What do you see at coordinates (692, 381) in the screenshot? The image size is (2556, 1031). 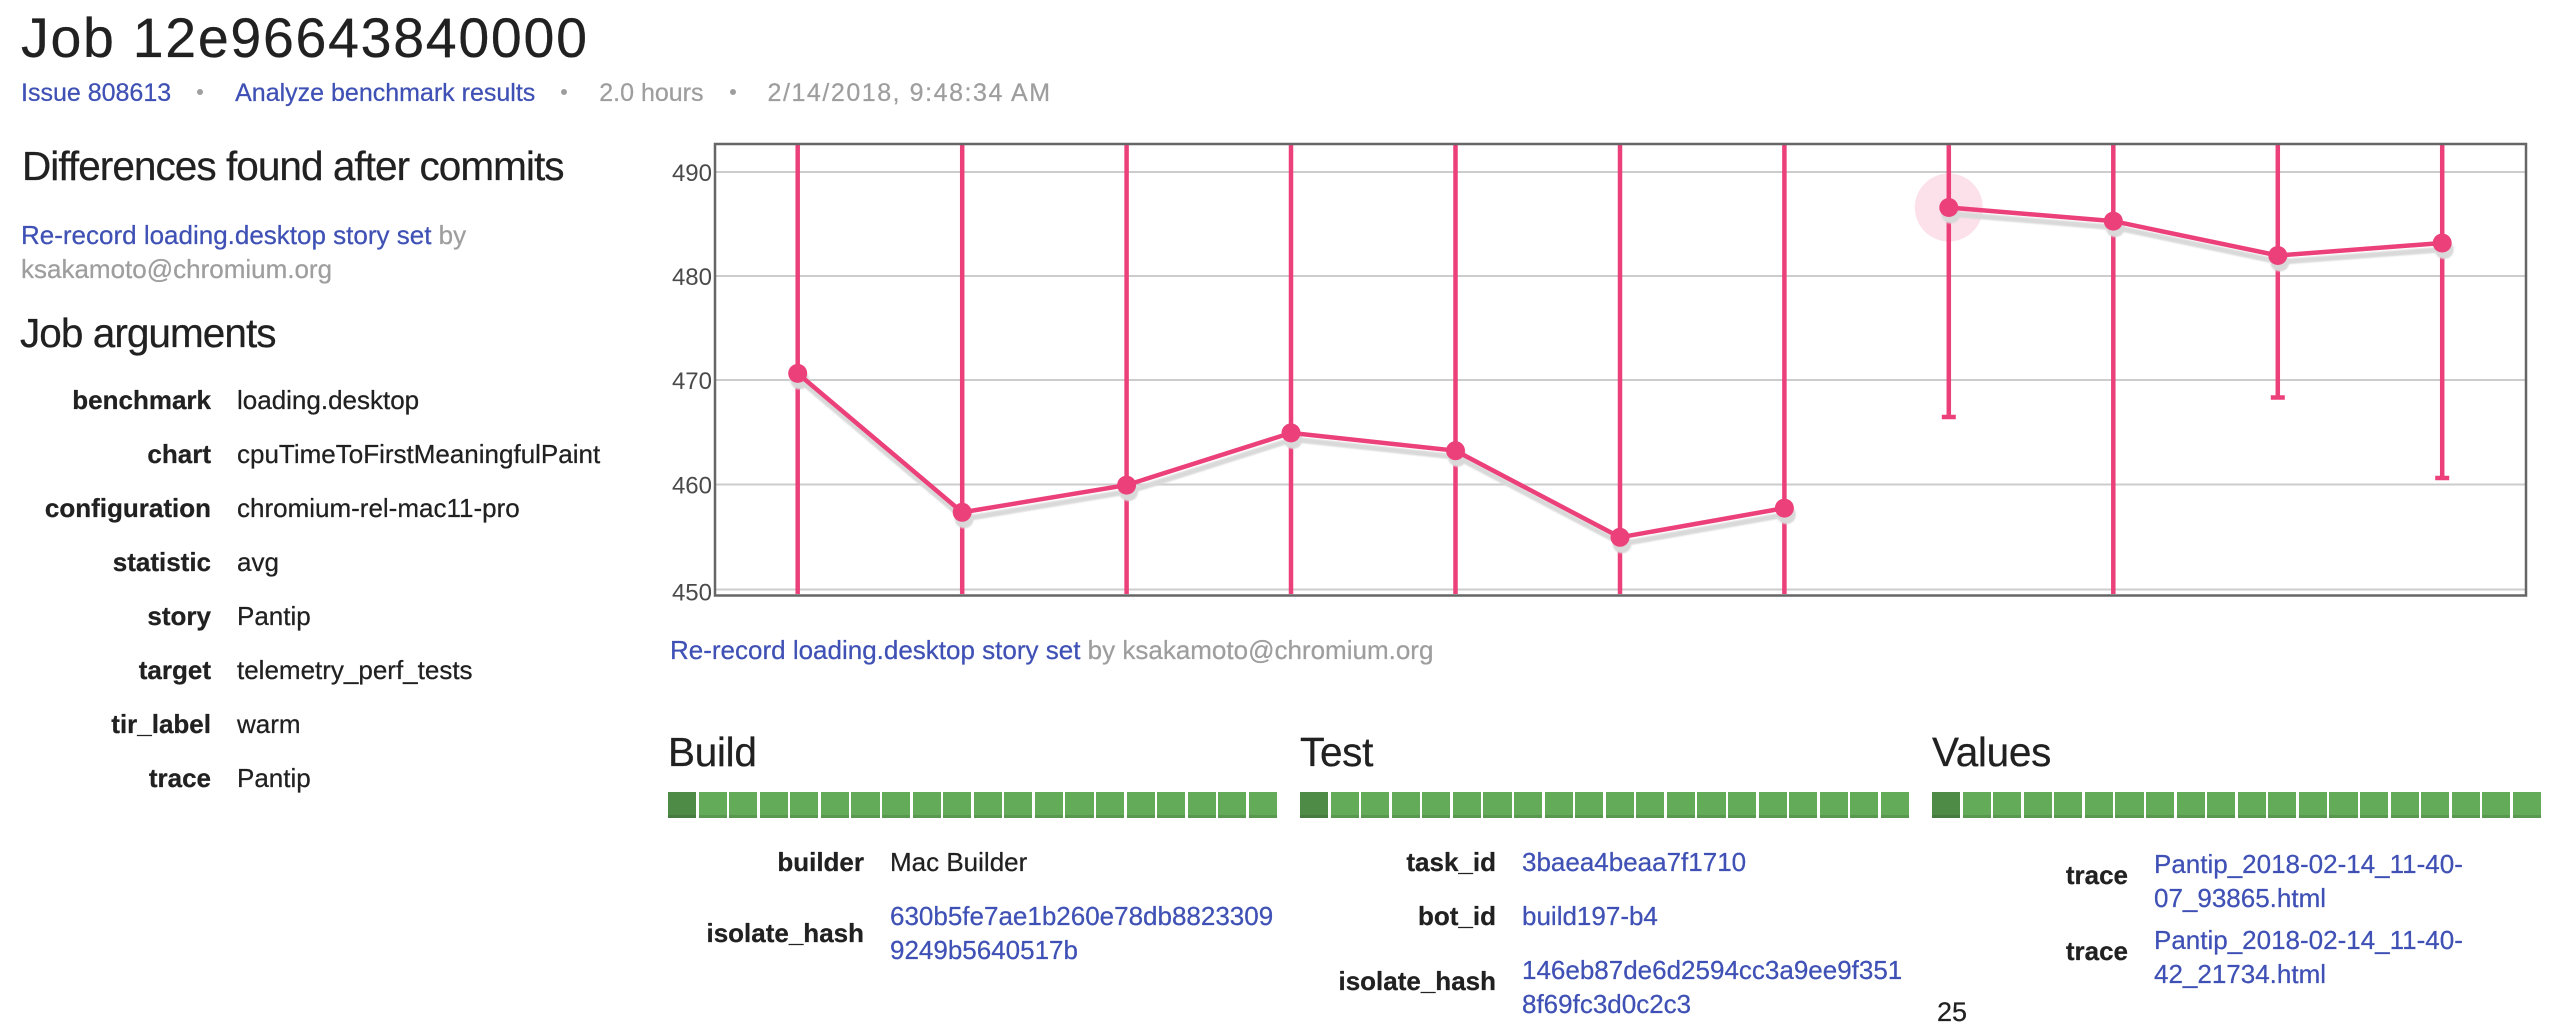 I see `svg-text: 470` at bounding box center [692, 381].